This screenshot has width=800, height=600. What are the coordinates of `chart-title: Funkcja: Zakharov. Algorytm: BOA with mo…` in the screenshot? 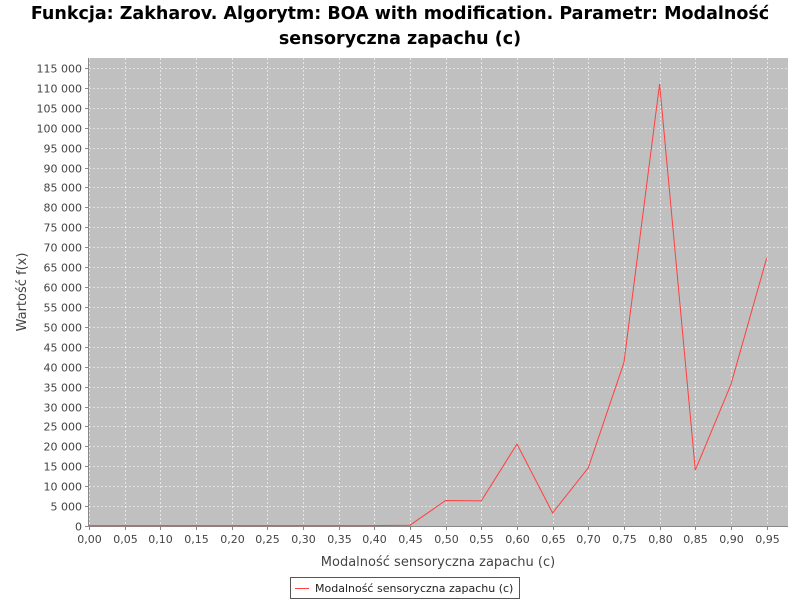 It's located at (400, 27).